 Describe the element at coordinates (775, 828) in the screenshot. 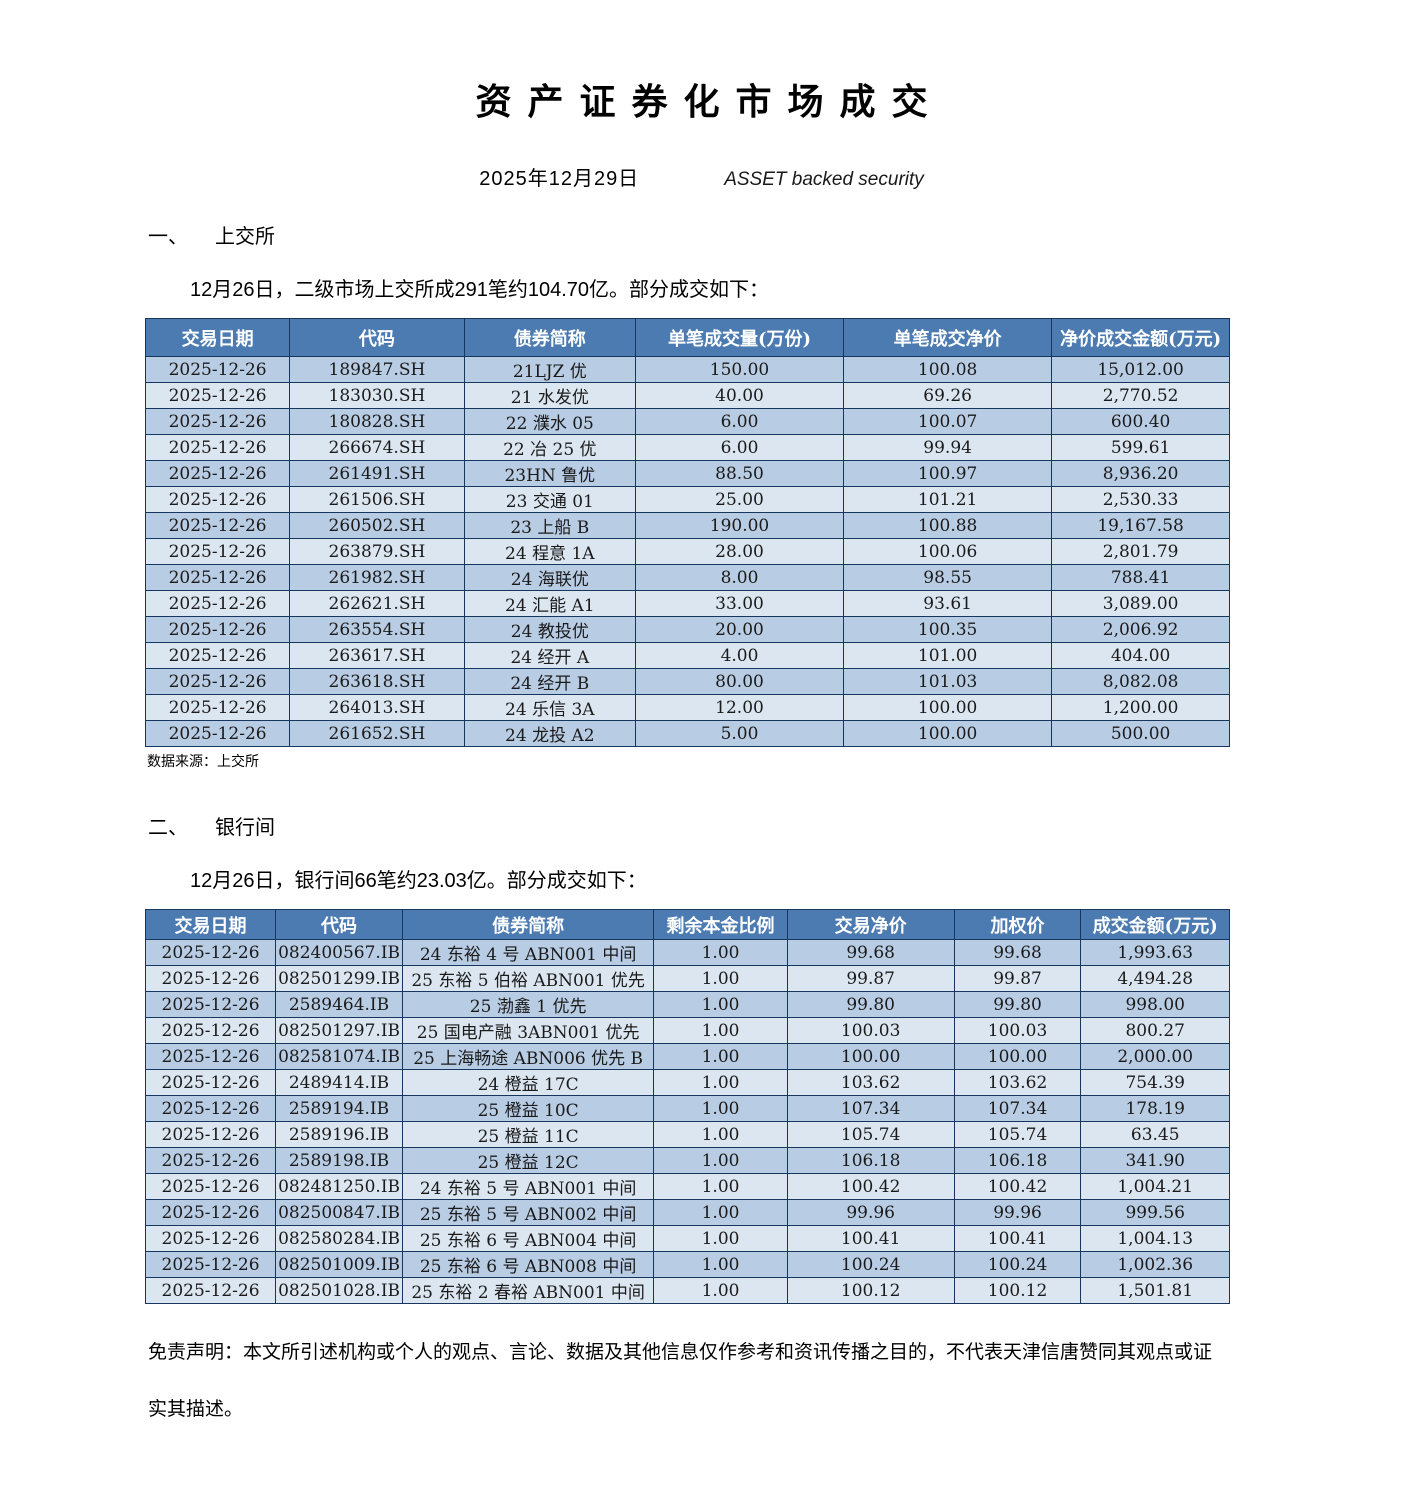

I see `section-heading-interbank: 二、 银行间` at that location.